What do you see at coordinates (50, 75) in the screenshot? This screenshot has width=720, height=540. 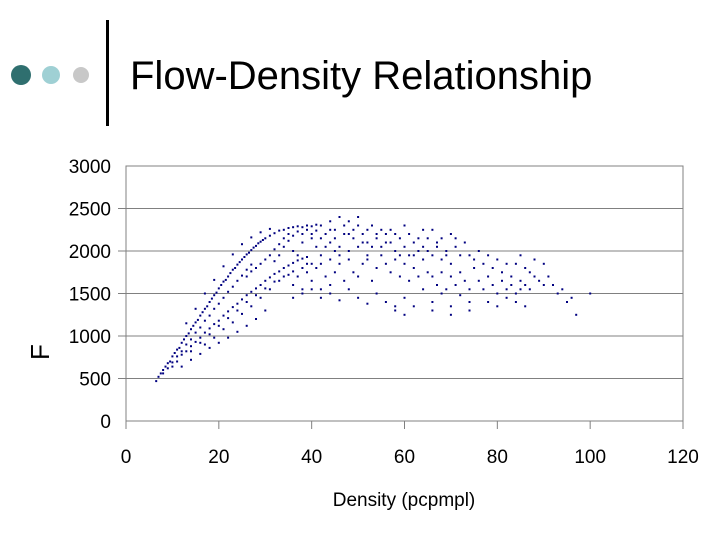 I see `title-bullet-dots` at bounding box center [50, 75].